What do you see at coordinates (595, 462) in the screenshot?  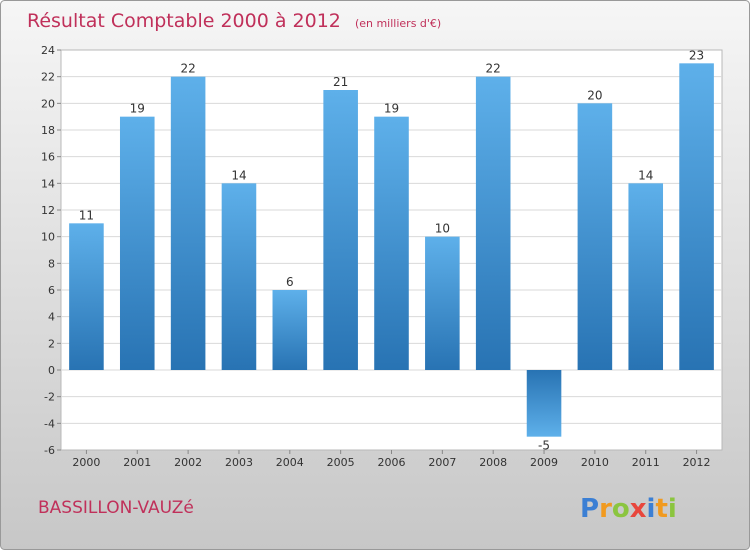 I see `x-tick-label: 2010` at bounding box center [595, 462].